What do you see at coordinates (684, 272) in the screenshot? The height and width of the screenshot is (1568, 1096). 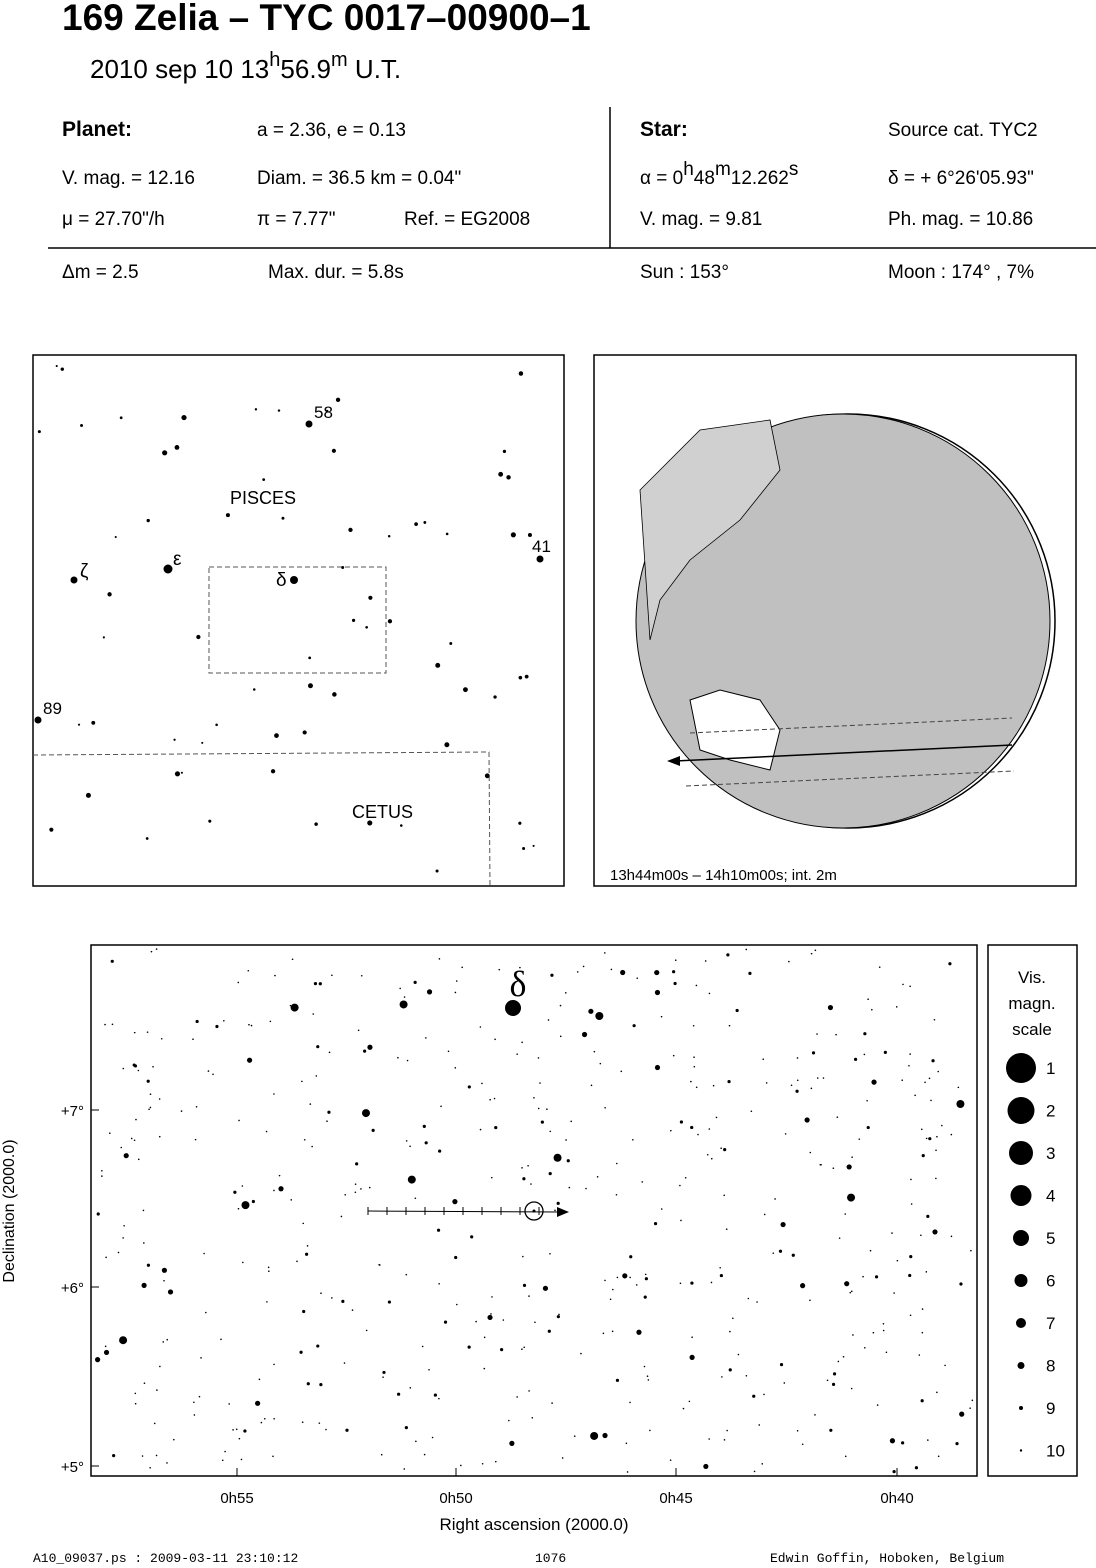 I see `sun: Sun : 153°` at bounding box center [684, 272].